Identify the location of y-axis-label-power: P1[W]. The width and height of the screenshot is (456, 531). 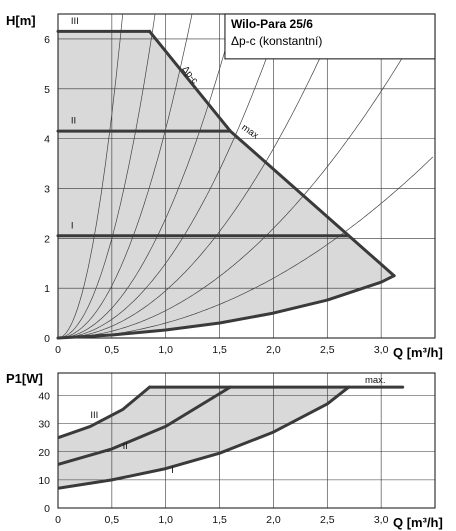
(24, 378).